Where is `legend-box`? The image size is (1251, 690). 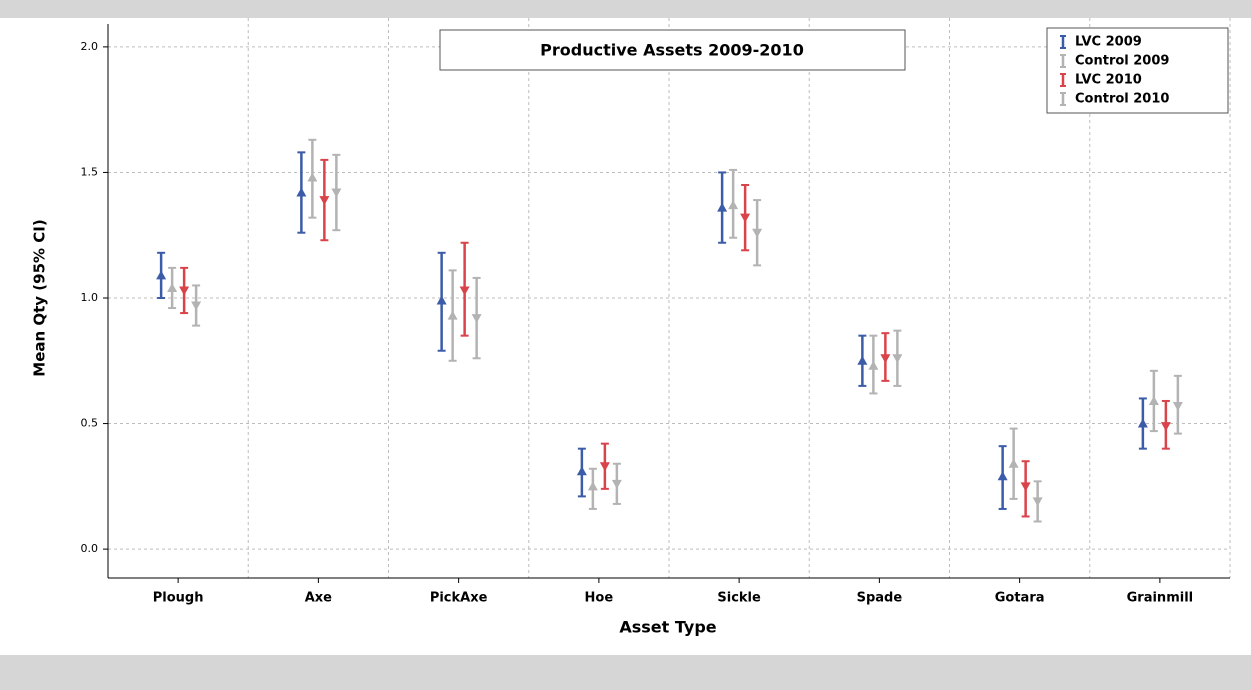 legend-box is located at coordinates (1137, 70).